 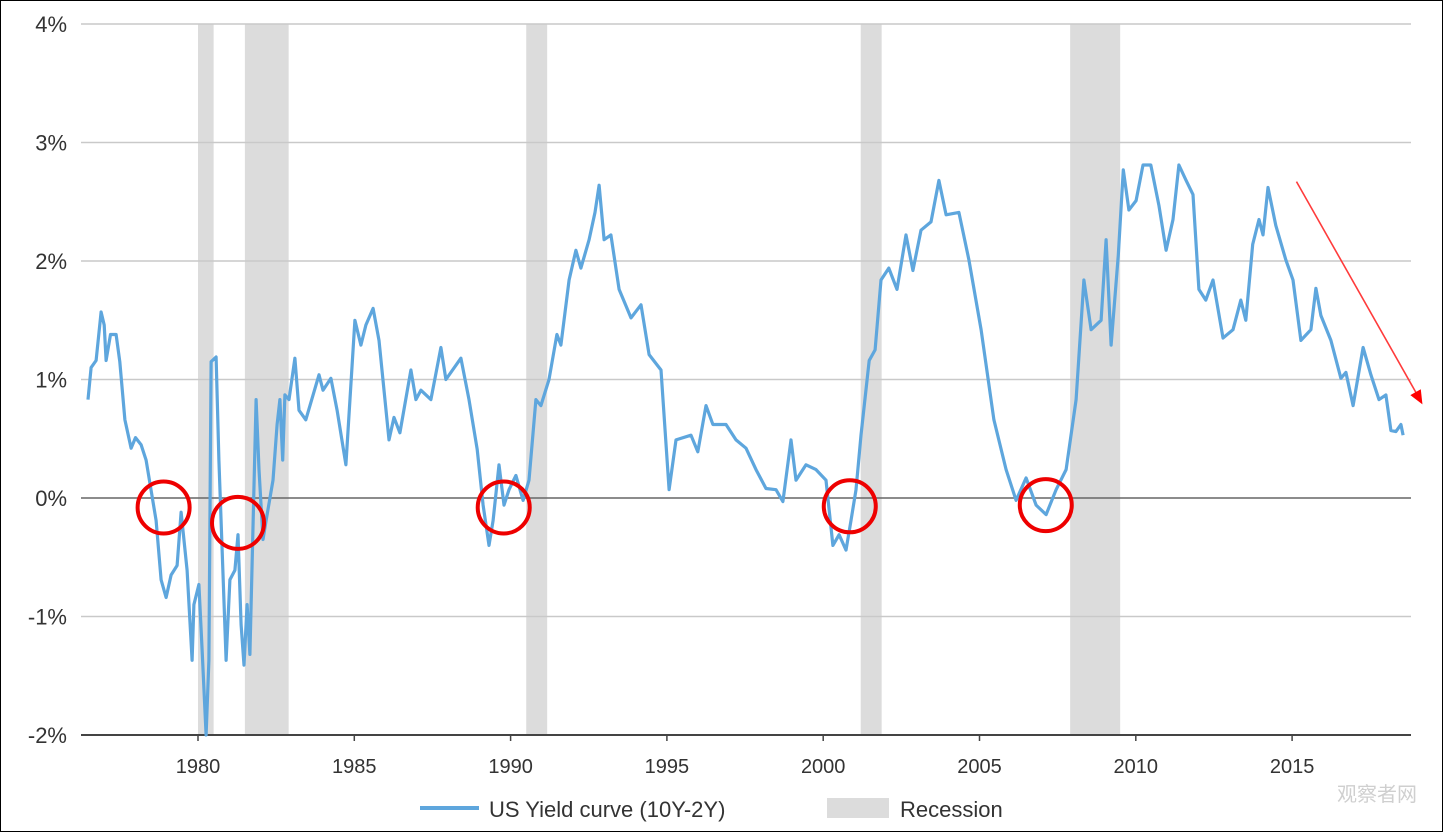 What do you see at coordinates (51, 24) in the screenshot?
I see `y-tick-label: 4%` at bounding box center [51, 24].